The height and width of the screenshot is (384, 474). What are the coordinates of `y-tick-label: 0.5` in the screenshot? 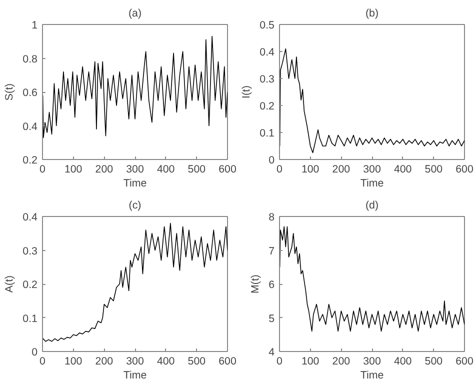 It's located at (267, 26).